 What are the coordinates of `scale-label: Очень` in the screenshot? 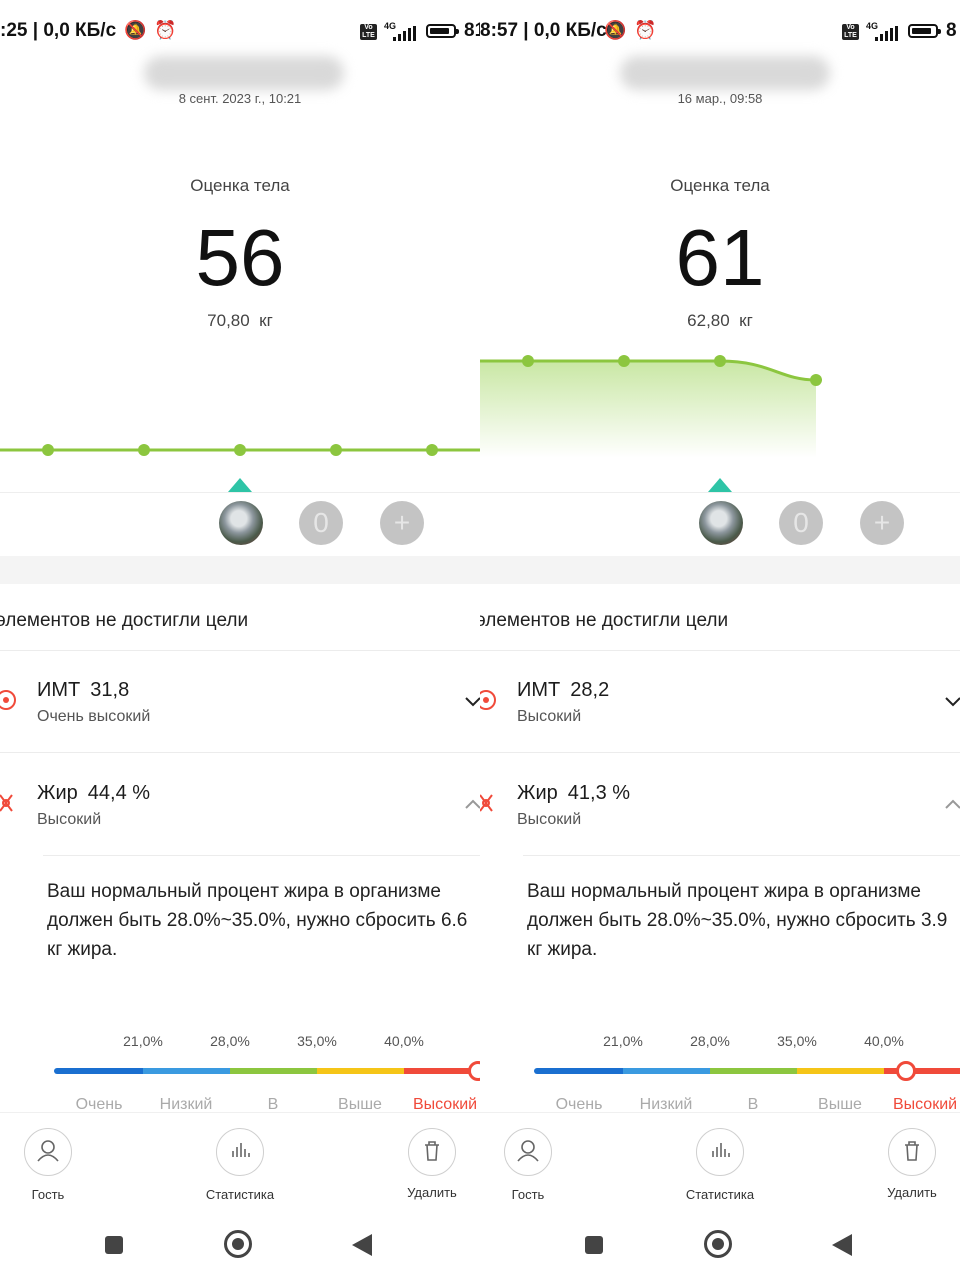 It's located at (579, 1104).